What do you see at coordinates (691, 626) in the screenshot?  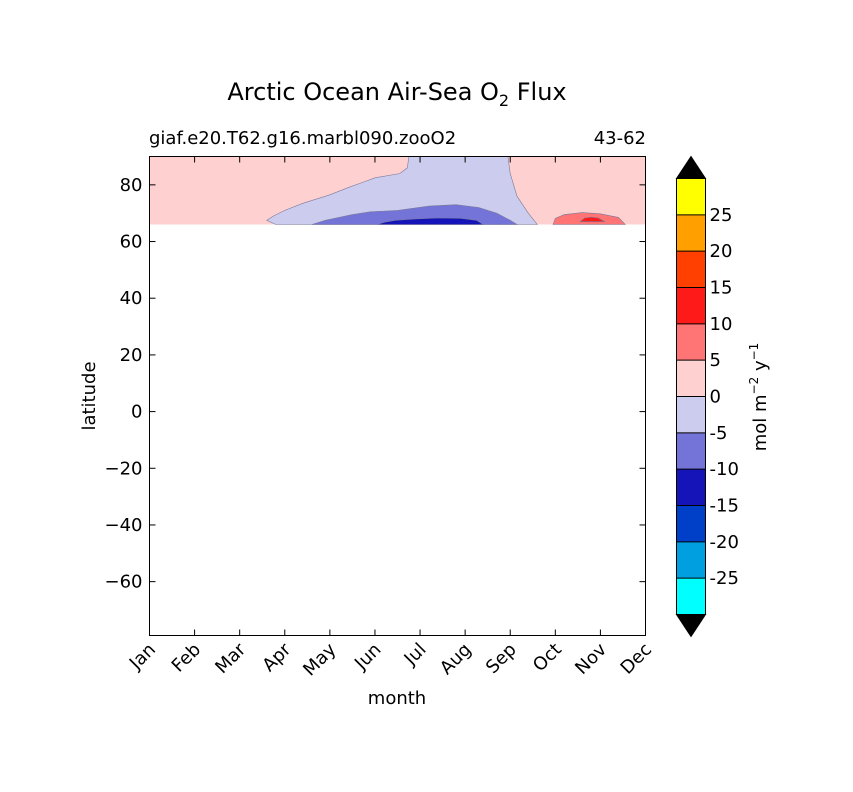 I see `colorbar-under-triangle` at bounding box center [691, 626].